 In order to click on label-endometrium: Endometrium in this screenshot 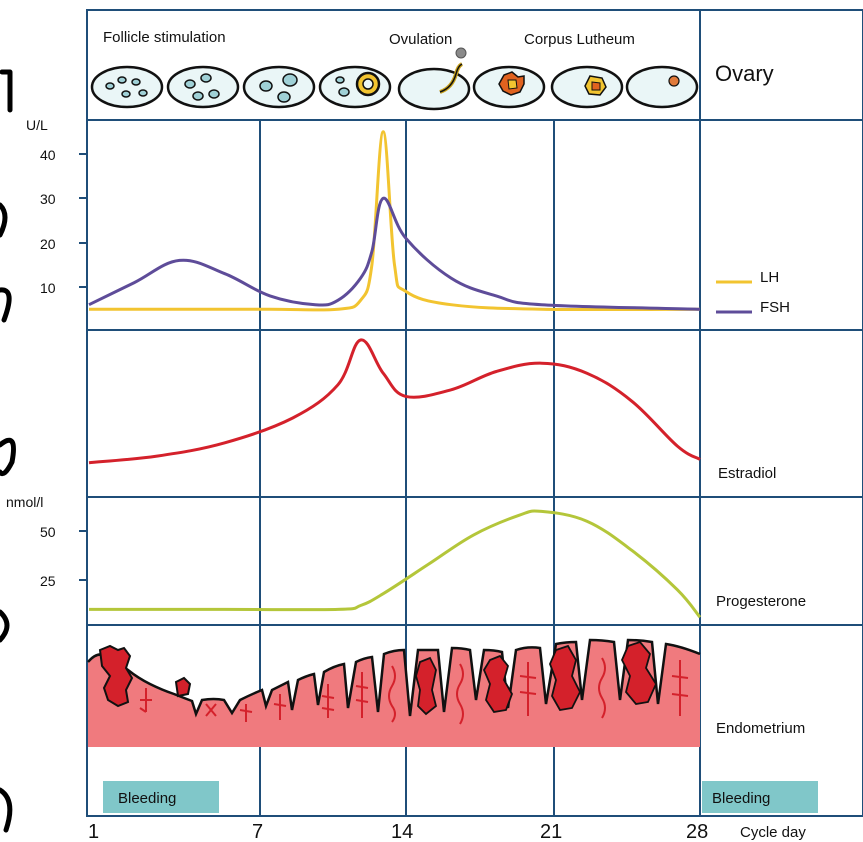, I will do `click(760, 728)`.